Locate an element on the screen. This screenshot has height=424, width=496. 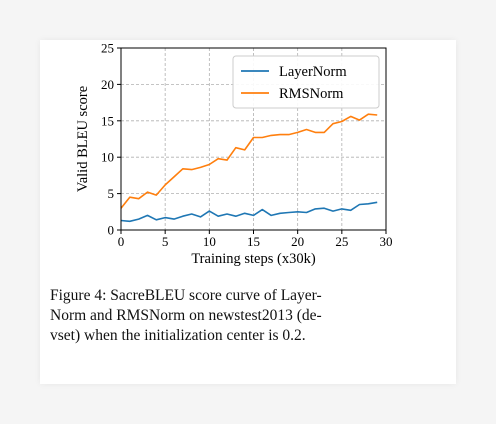
y-tick-label: 5 is located at coordinates (111, 193).